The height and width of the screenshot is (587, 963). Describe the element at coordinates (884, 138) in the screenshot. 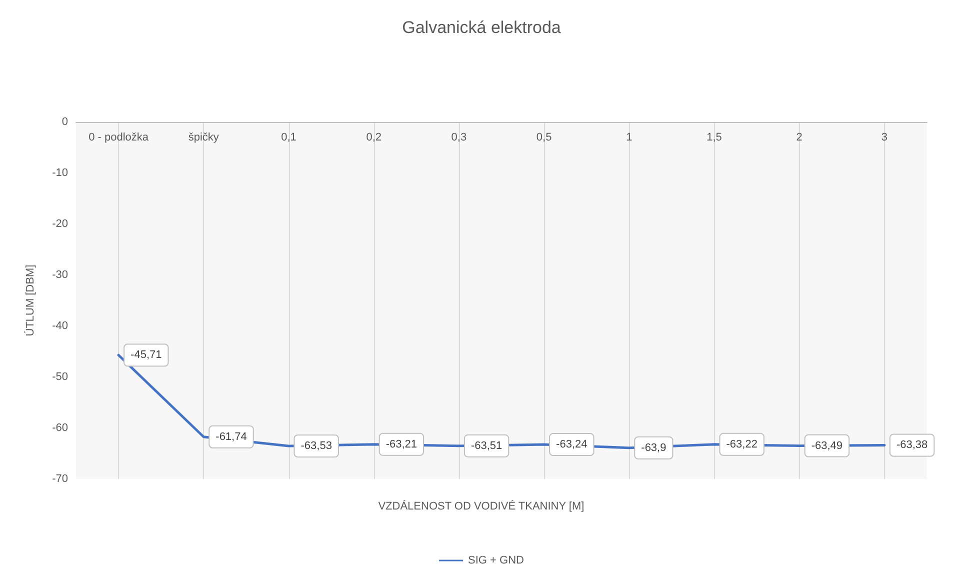

I see `x-tick-label: 3` at that location.